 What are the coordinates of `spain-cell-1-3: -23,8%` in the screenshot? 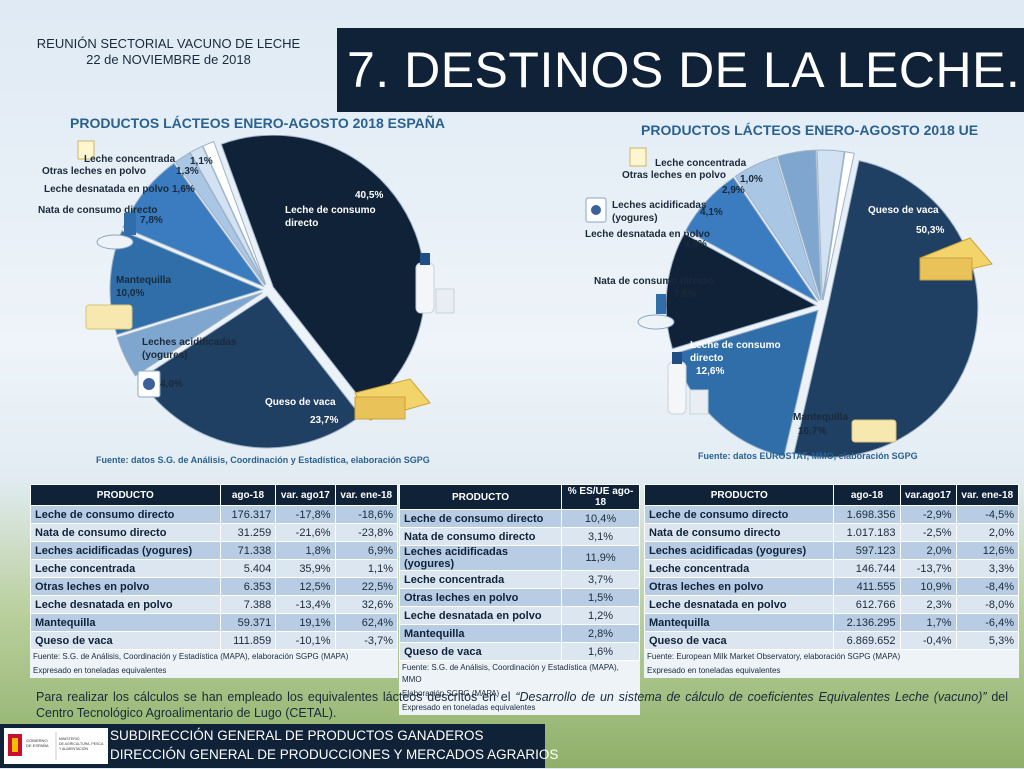 It's located at (366, 532).